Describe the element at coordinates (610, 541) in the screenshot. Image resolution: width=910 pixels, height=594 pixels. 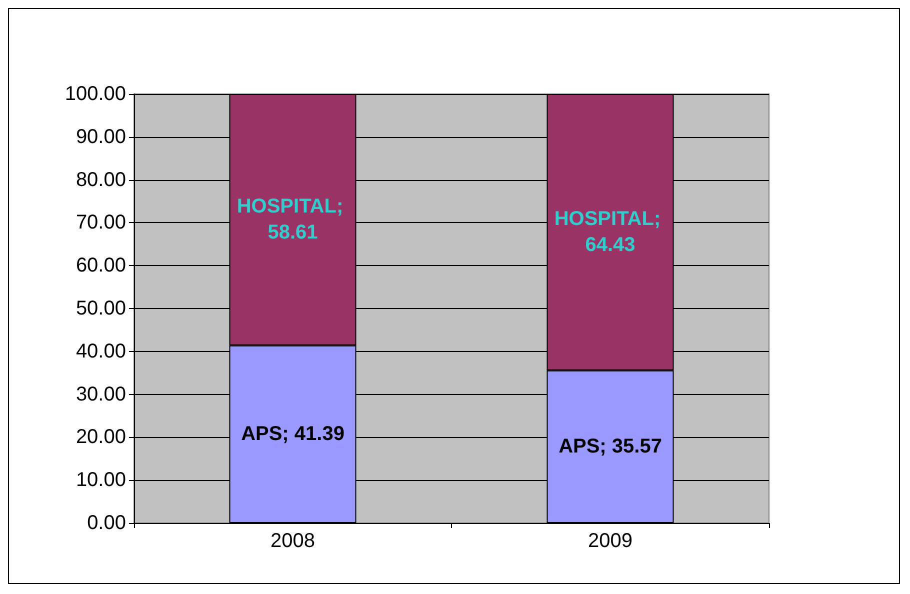
I see `x-tick-label: 2009` at that location.